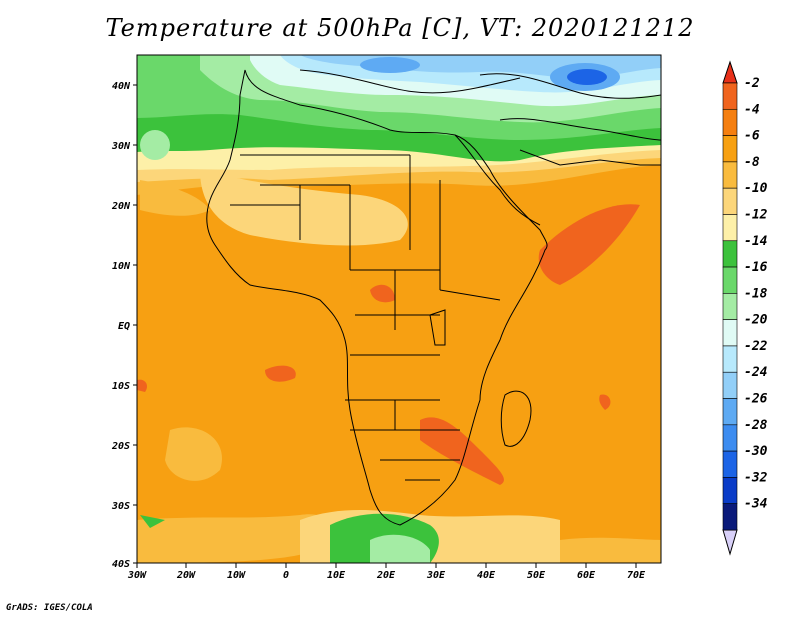  I want to click on colorbar-bottom-arrow, so click(730, 542).